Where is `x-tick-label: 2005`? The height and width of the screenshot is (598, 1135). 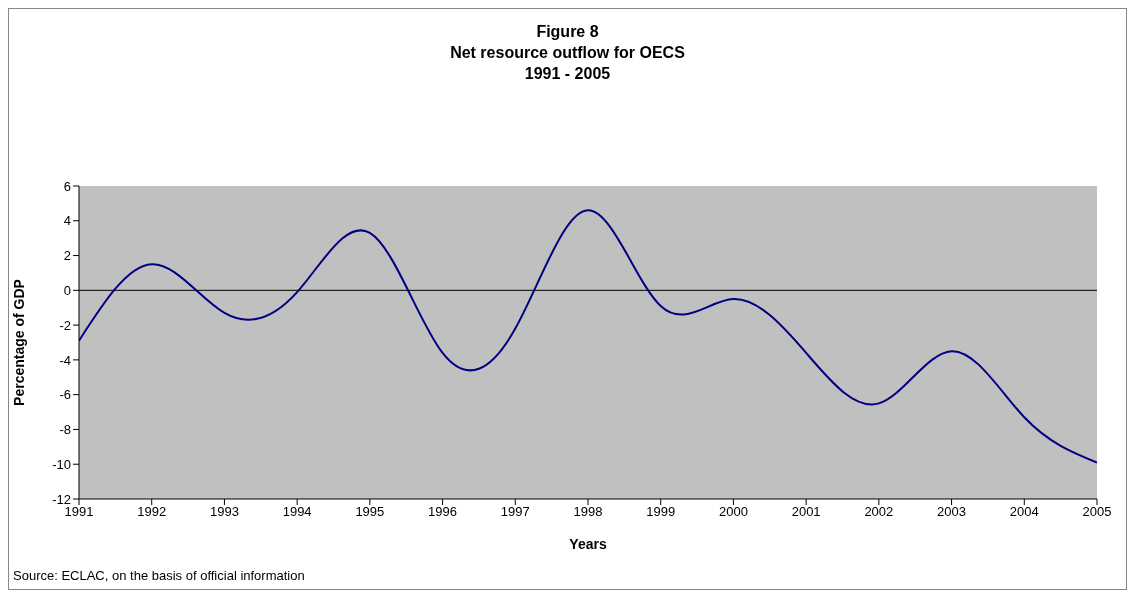
x-tick-label: 2005 is located at coordinates (1097, 512).